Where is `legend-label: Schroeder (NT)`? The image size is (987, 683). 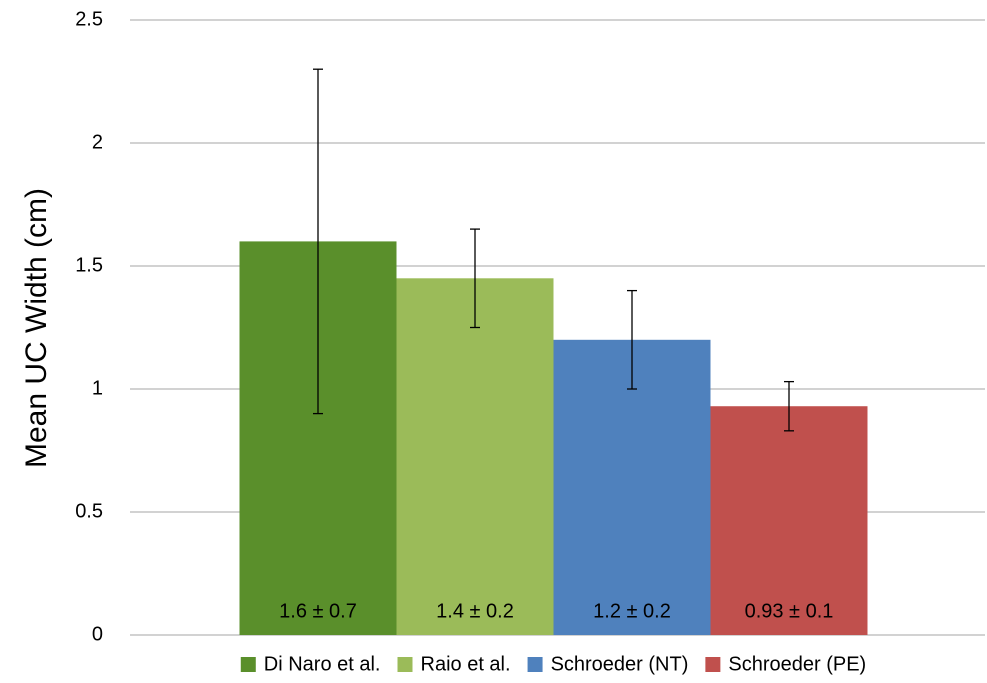 legend-label: Schroeder (NT) is located at coordinates (620, 664).